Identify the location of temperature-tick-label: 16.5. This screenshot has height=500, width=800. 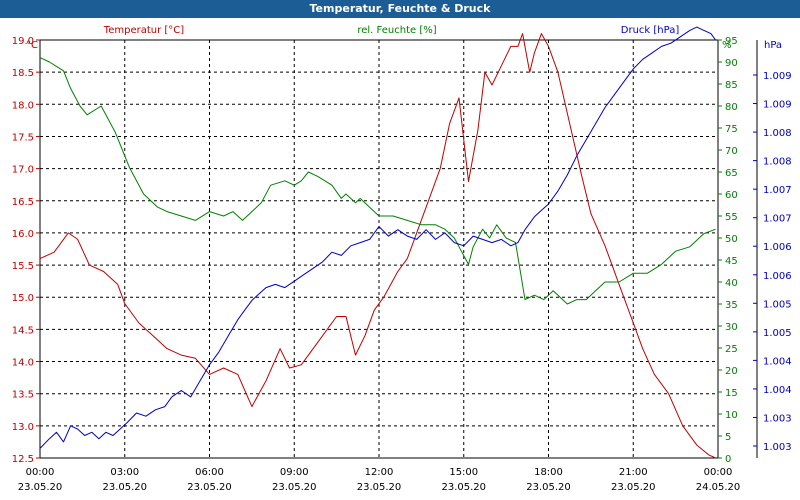
(23, 202).